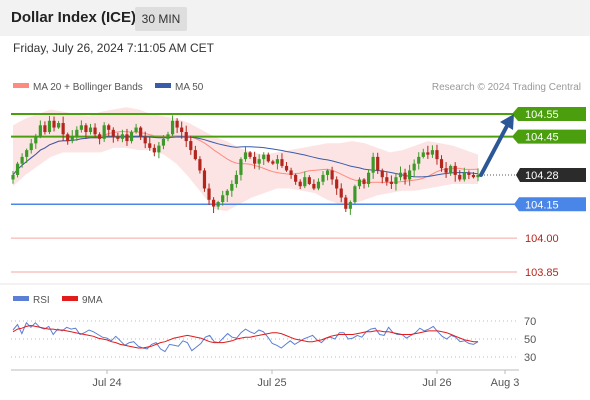 The width and height of the screenshot is (590, 400). Describe the element at coordinates (21, 85) in the screenshot. I see `ma20-legend-swatch` at that location.